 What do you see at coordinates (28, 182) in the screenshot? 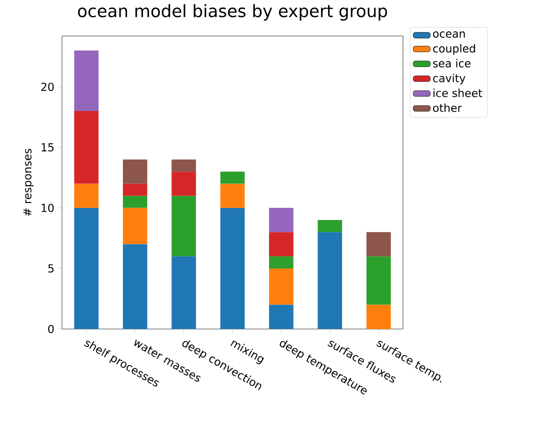
I see `y-axis-title: # responses` at bounding box center [28, 182].